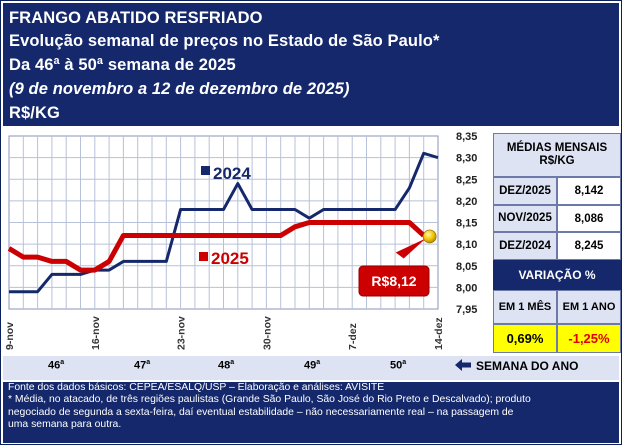 Image resolution: width=622 pixels, height=445 pixels. What do you see at coordinates (439, 333) in the screenshot?
I see `x-tick-label: 14-dez` at bounding box center [439, 333].